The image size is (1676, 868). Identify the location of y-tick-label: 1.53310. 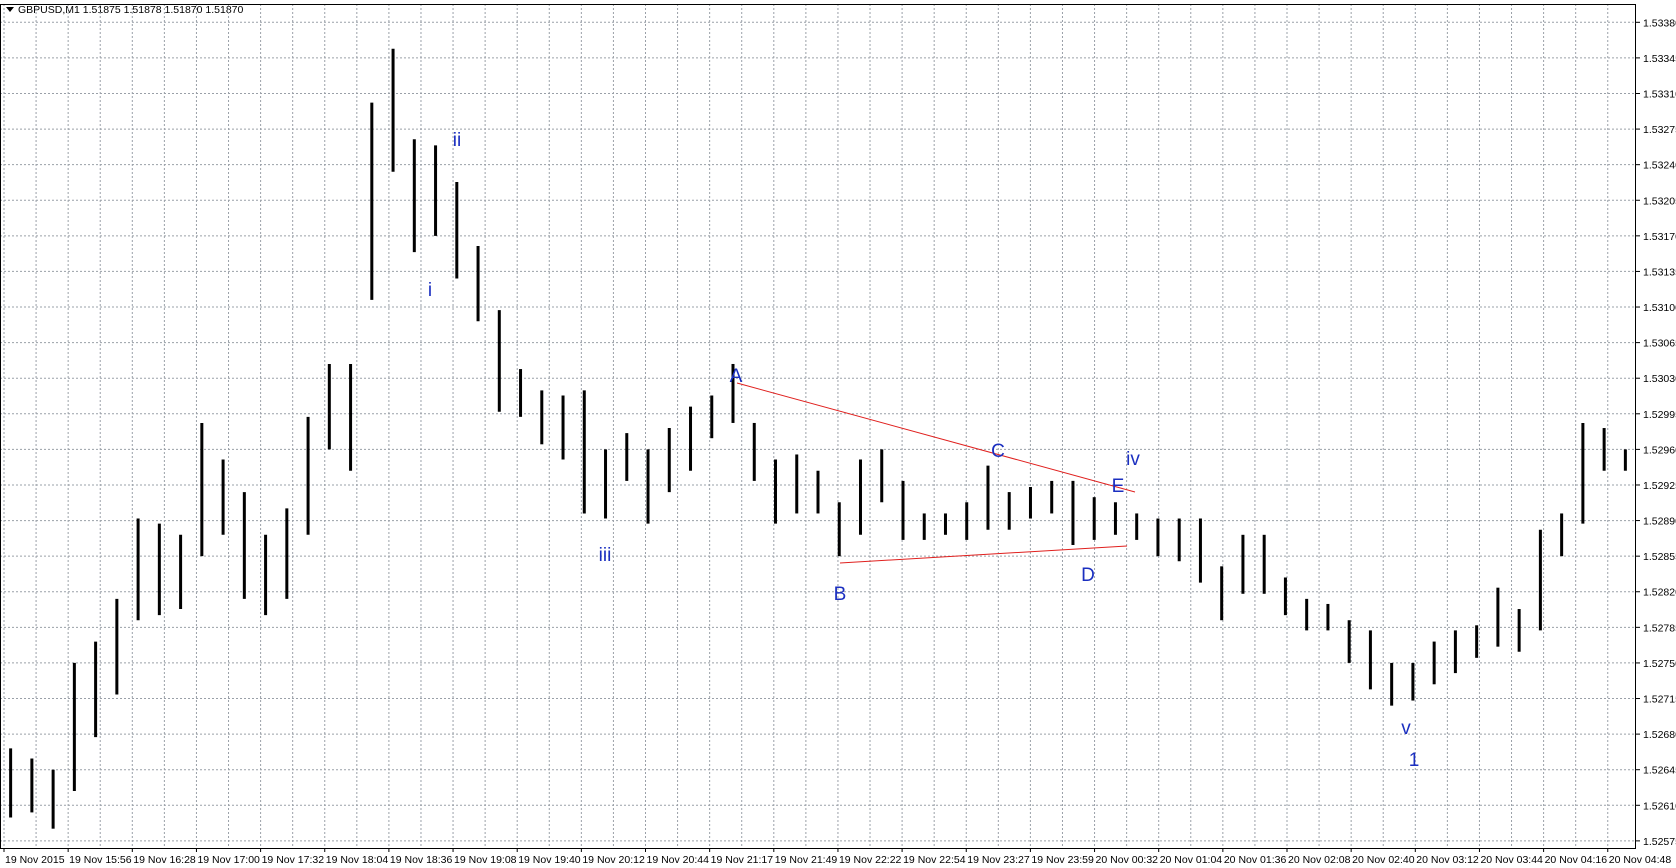
(1659, 94).